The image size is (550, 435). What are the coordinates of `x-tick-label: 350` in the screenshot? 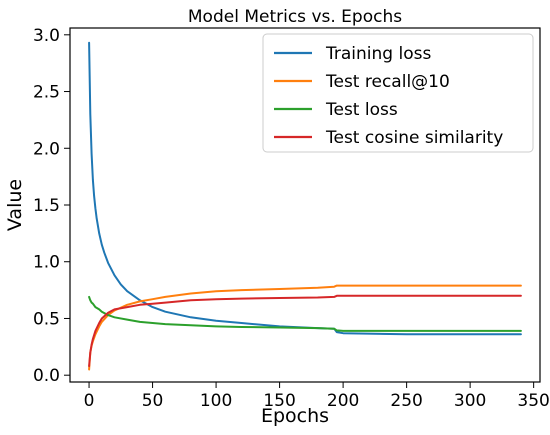 It's located at (533, 401).